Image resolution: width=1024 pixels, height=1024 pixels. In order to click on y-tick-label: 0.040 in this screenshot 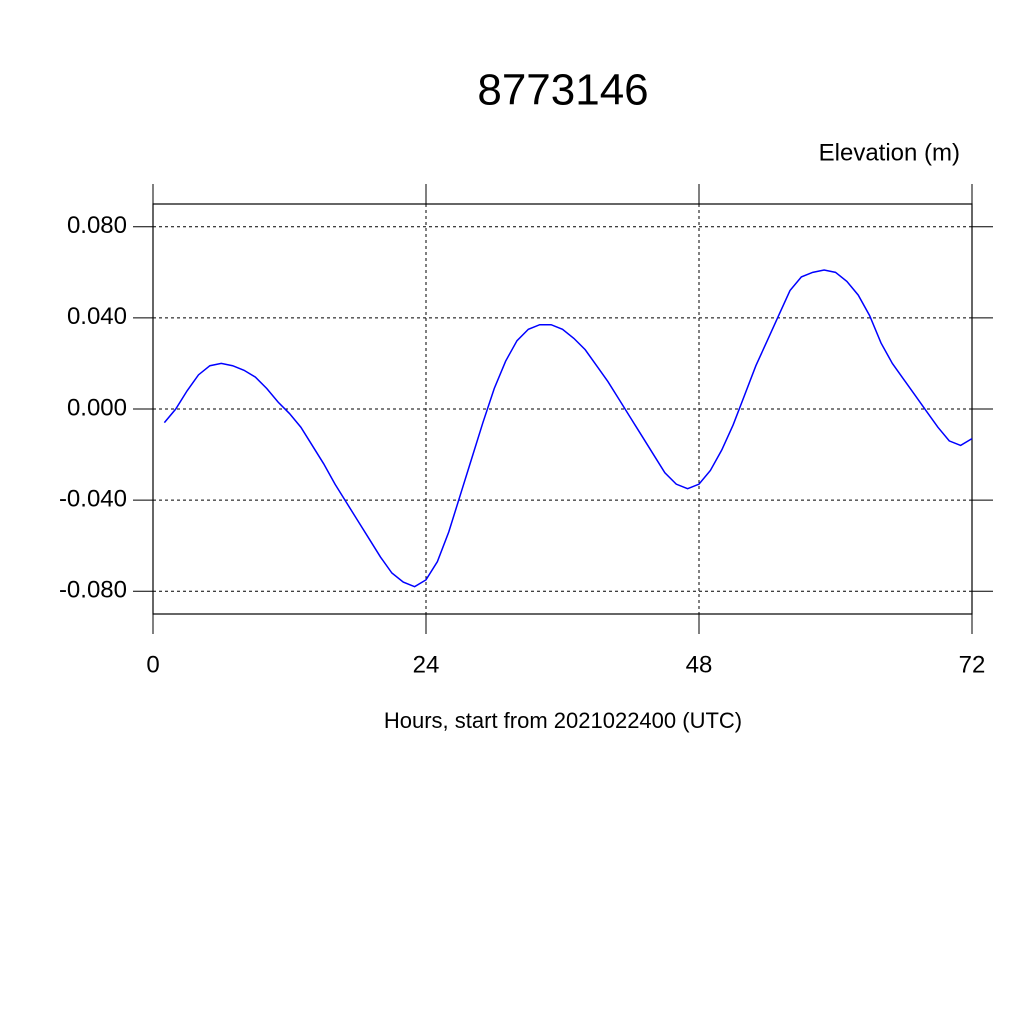, I will do `click(97, 316)`.